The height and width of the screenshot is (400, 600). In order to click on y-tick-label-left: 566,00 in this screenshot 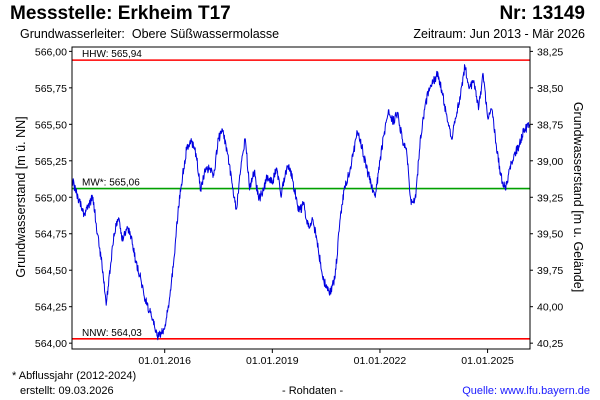, I will do `click(51, 52)`.